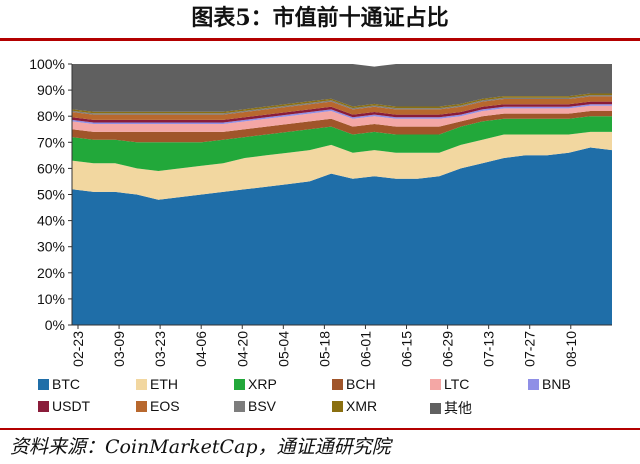 This screenshot has height=464, width=640. What do you see at coordinates (320, 39) in the screenshot?
I see `title-divider` at bounding box center [320, 39].